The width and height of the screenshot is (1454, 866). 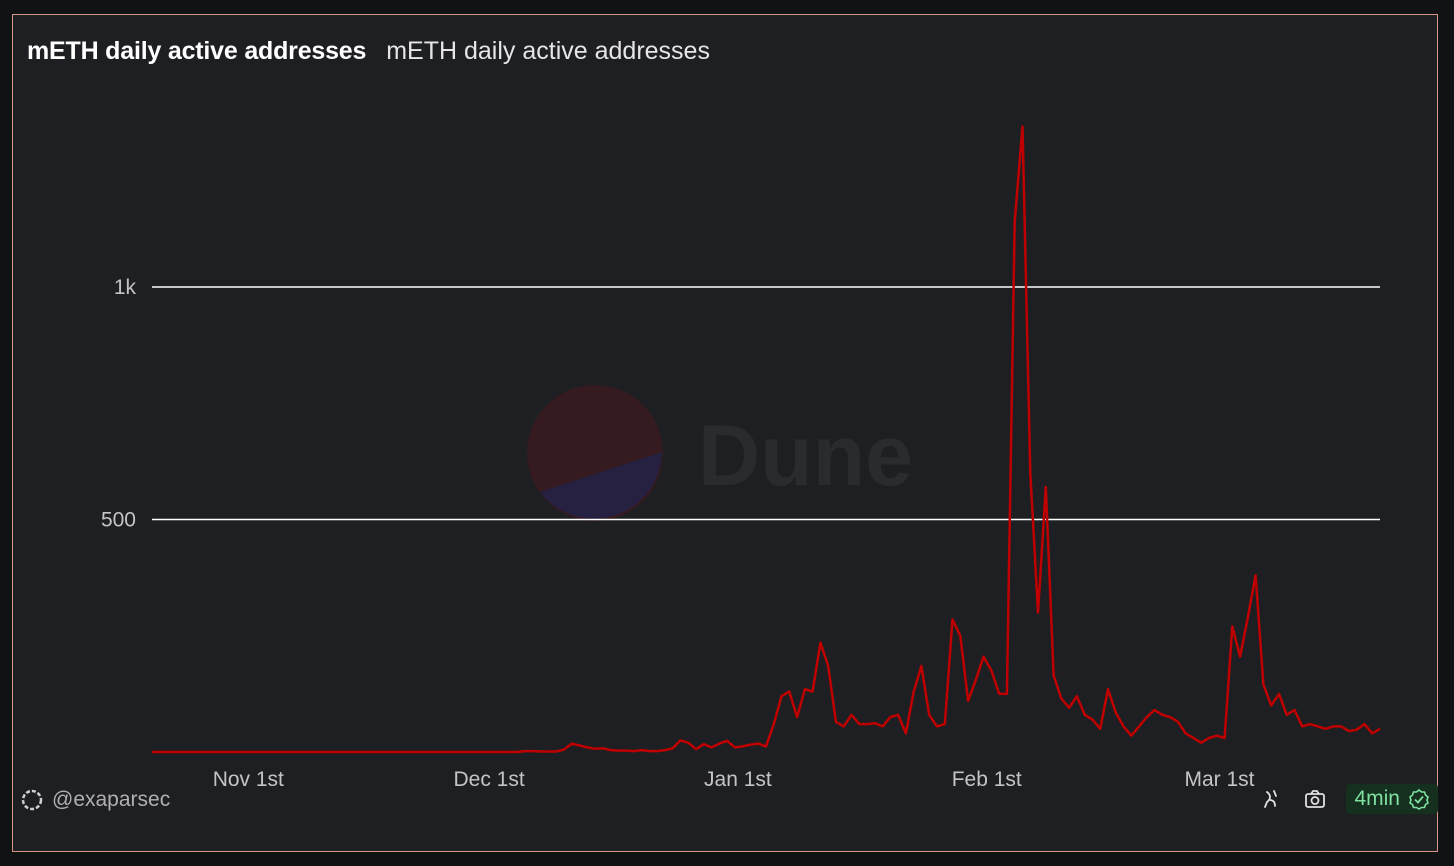 I want to click on check-badge-icon, so click(x=1419, y=799).